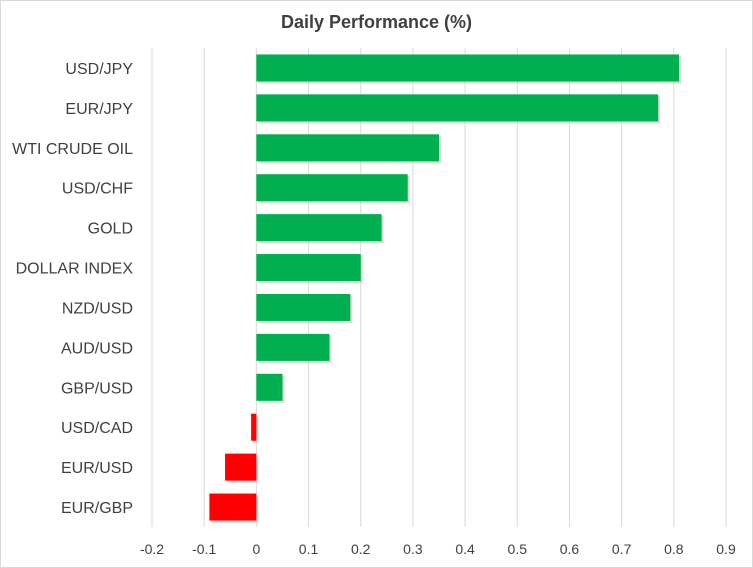  Describe the element at coordinates (152, 549) in the screenshot. I see `x-tick-label: -0.2` at that location.